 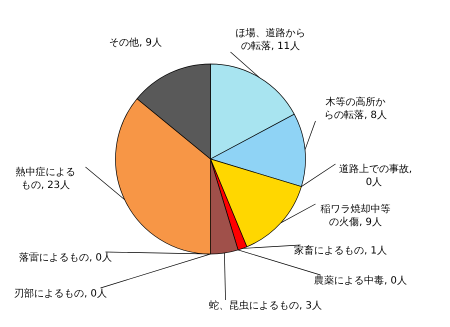 What do you see at coordinates (135, 42) in the screenshot?
I see `slice-label: その他, 9人` at bounding box center [135, 42].